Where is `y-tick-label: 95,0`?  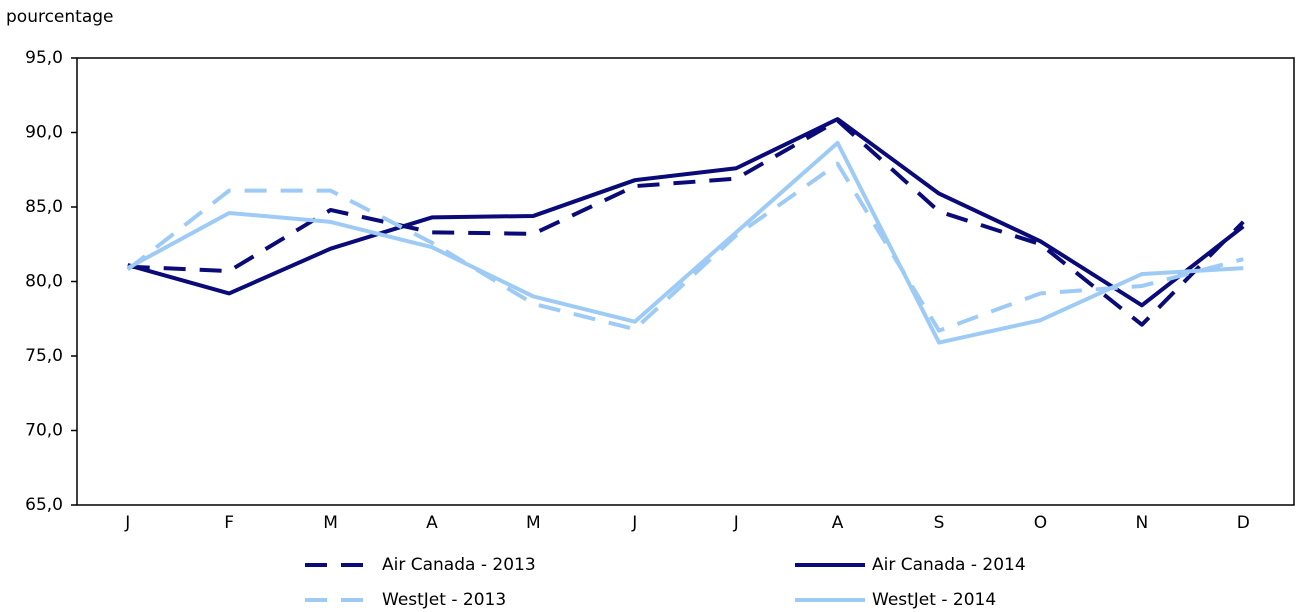 y-tick-label: 95,0 is located at coordinates (44, 58).